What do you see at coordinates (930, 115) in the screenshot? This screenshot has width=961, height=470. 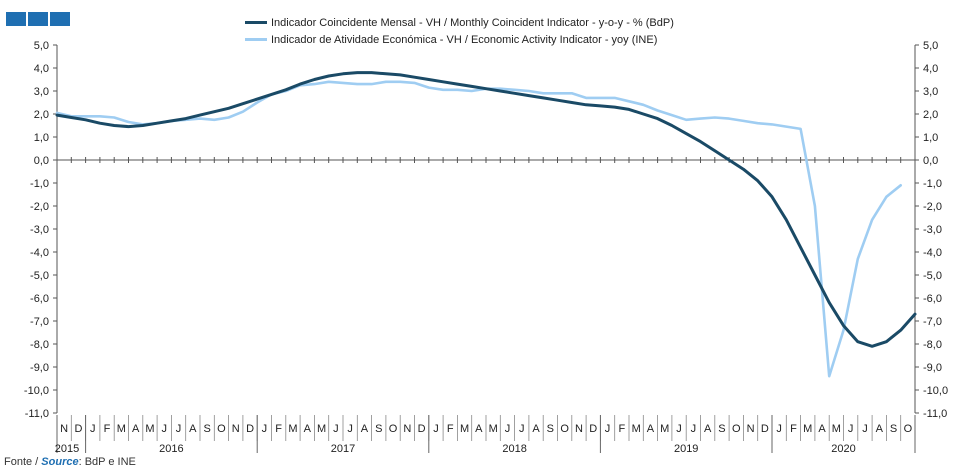 I see `y-tick-label-right: 2,0` at bounding box center [930, 115].